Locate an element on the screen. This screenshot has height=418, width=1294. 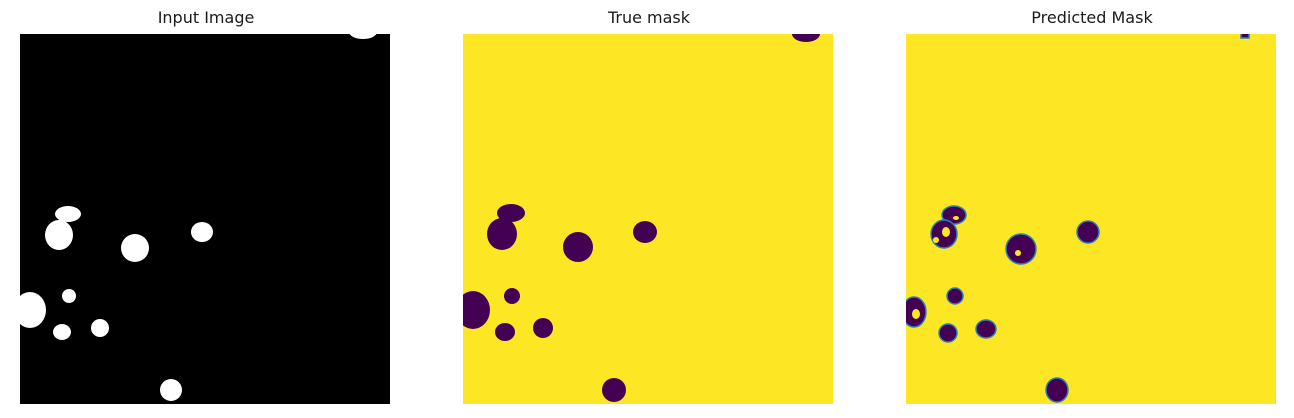
input-image-title: Input Image is located at coordinates (206, 17).